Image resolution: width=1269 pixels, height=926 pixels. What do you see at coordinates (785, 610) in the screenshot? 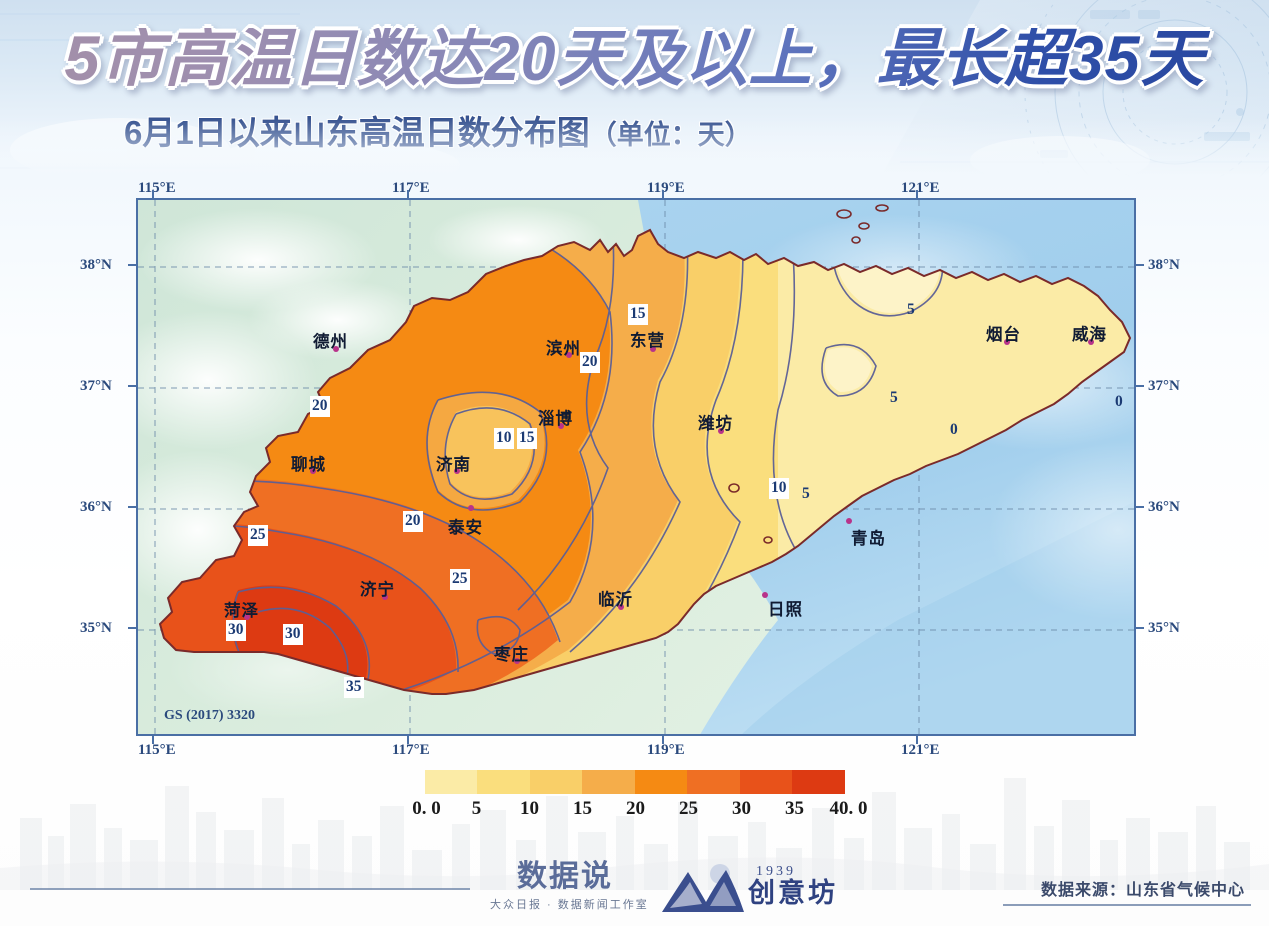
I see `city-label-rizhao: 日照` at bounding box center [785, 610].